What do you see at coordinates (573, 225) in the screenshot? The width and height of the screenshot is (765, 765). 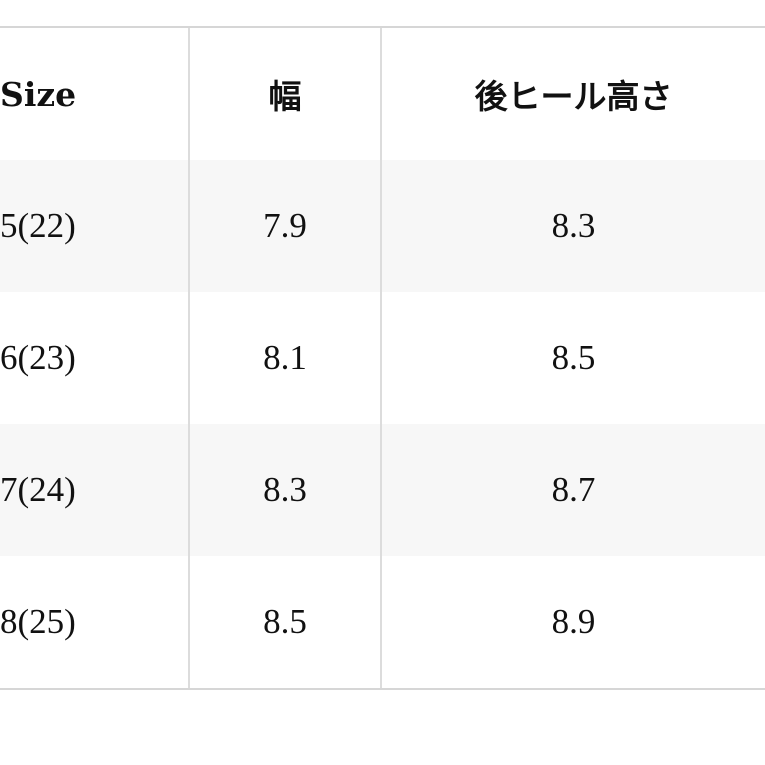 I see `cell-heel-height: 8.3` at bounding box center [573, 225].